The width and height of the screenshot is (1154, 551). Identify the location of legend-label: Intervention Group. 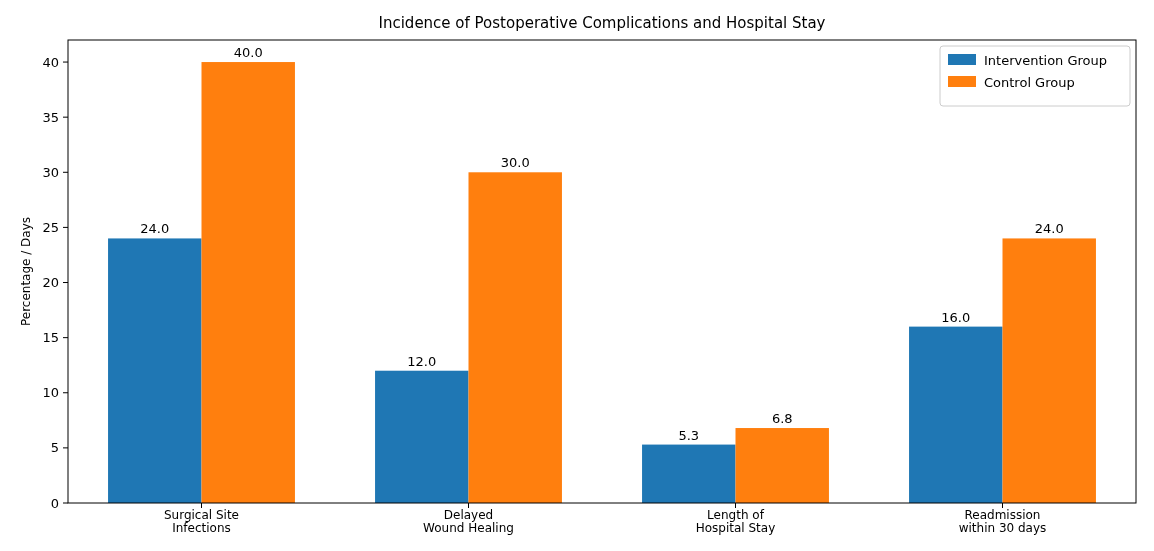
(1046, 60).